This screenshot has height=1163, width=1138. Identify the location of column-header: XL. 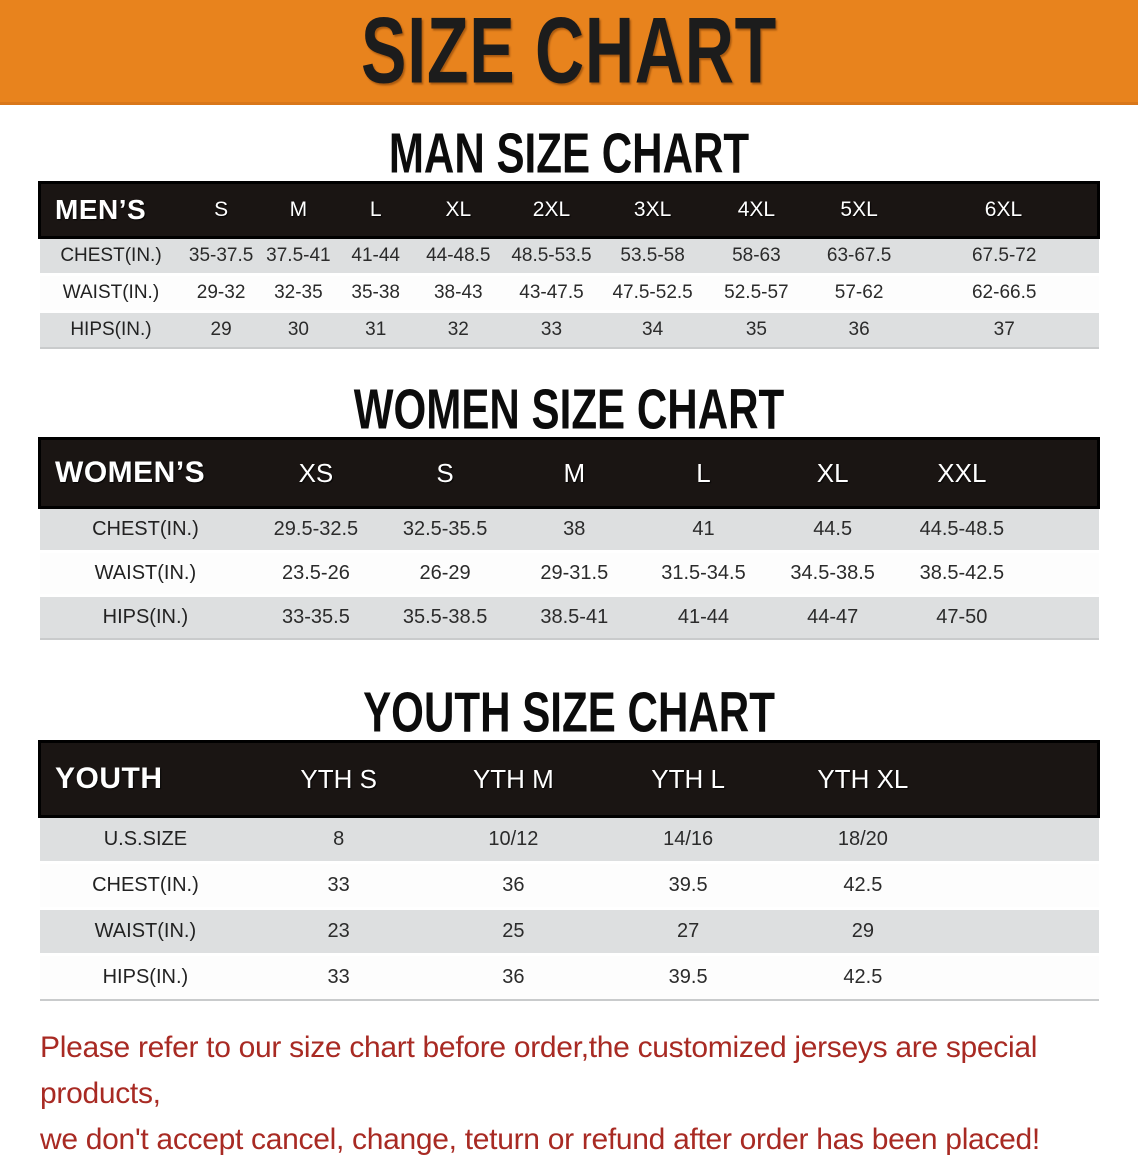
(458, 210).